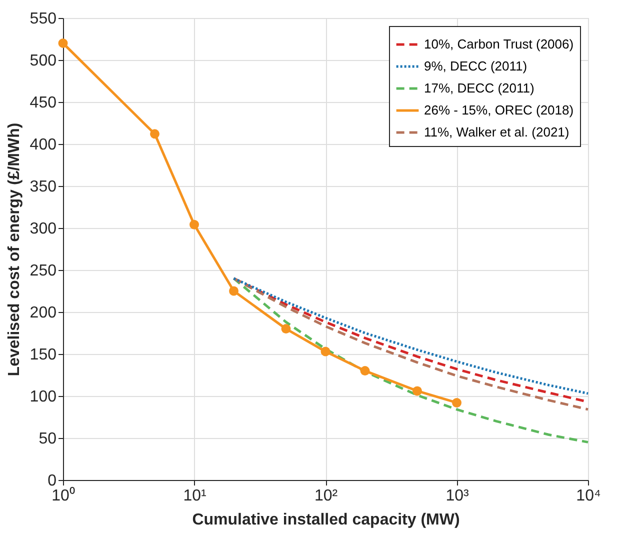 The image size is (640, 549). I want to click on x-tick-label: 10¹, so click(194, 496).